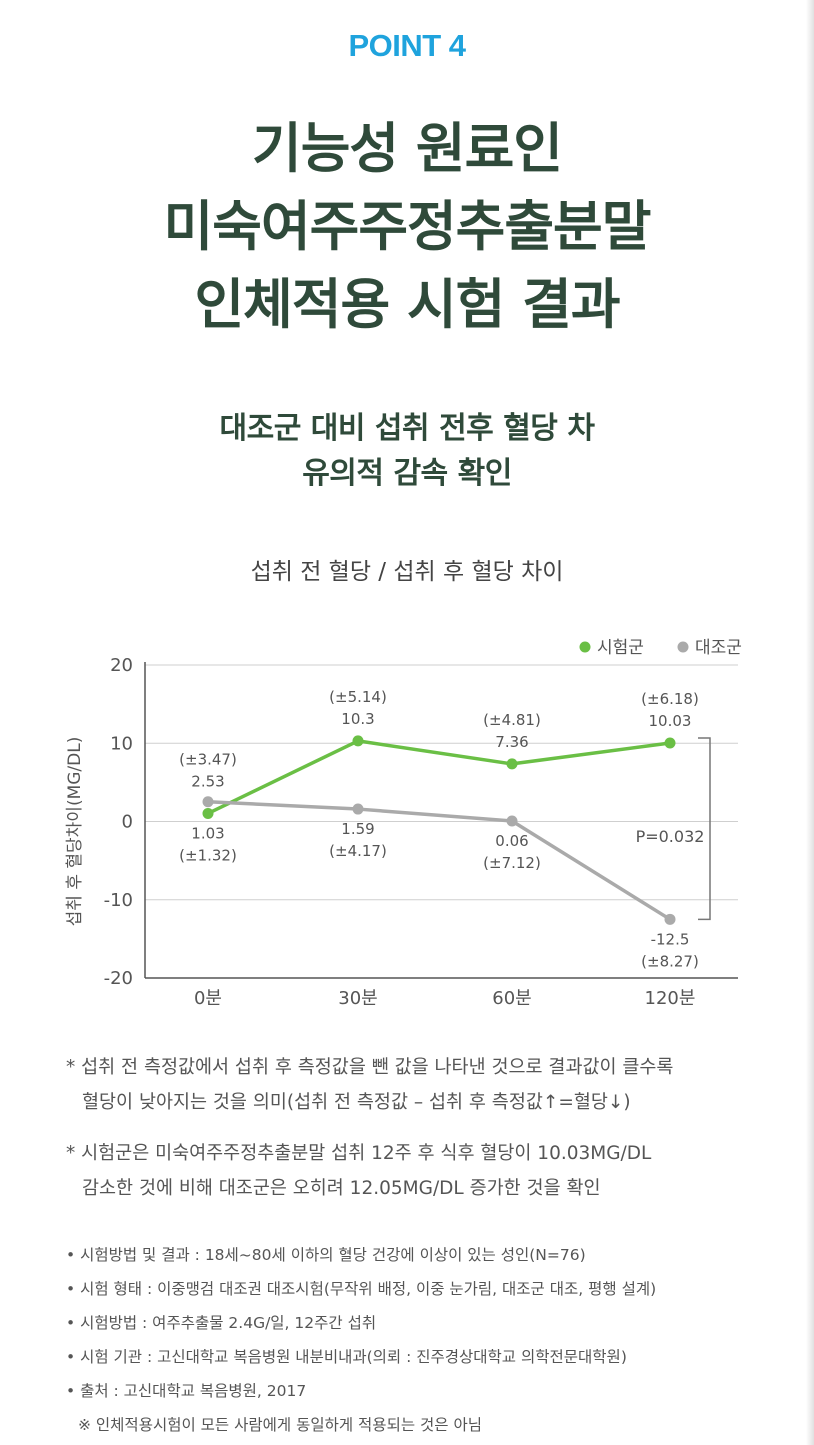 This screenshot has width=814, height=1445. What do you see at coordinates (670, 961) in the screenshot?
I see `control-group-sd-label: (±8.27)` at bounding box center [670, 961].